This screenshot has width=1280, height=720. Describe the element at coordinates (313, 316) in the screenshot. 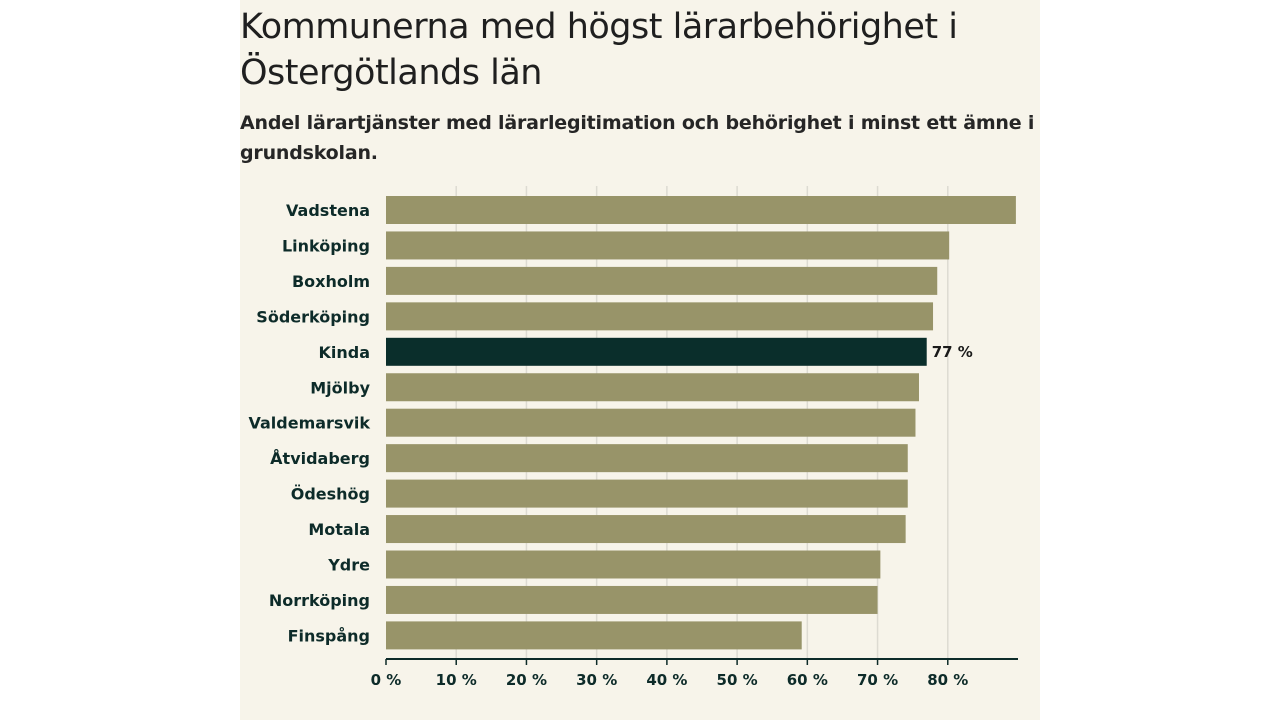

I see `category-label: Söderköping` at that location.